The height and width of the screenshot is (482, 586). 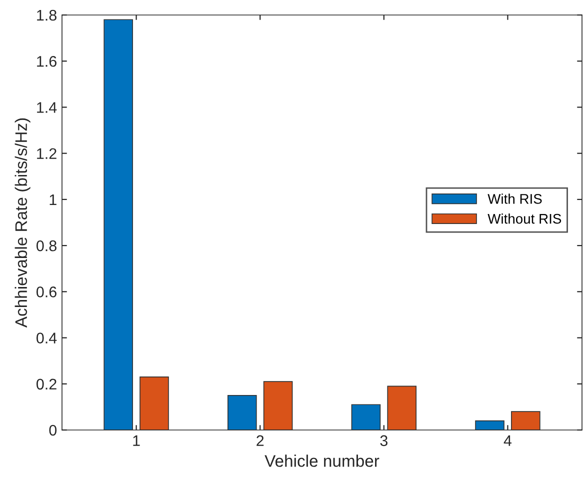 I want to click on y-tick-label: 0.2, so click(x=46, y=384).